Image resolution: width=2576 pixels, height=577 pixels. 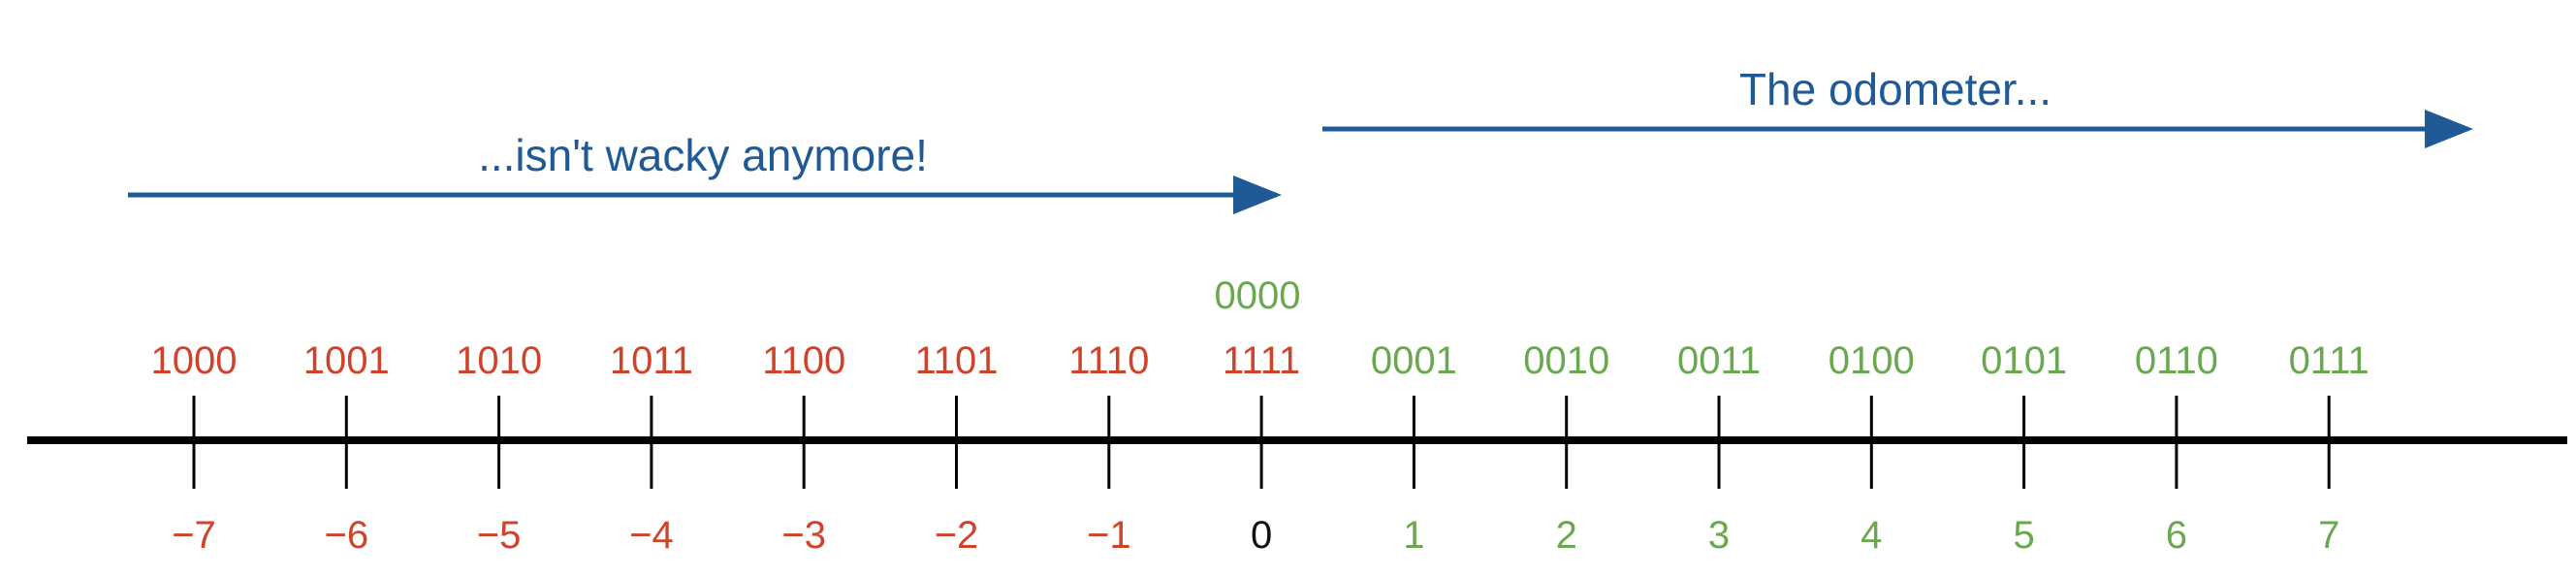 What do you see at coordinates (803, 360) in the screenshot?
I see `binary-label: 1100` at bounding box center [803, 360].